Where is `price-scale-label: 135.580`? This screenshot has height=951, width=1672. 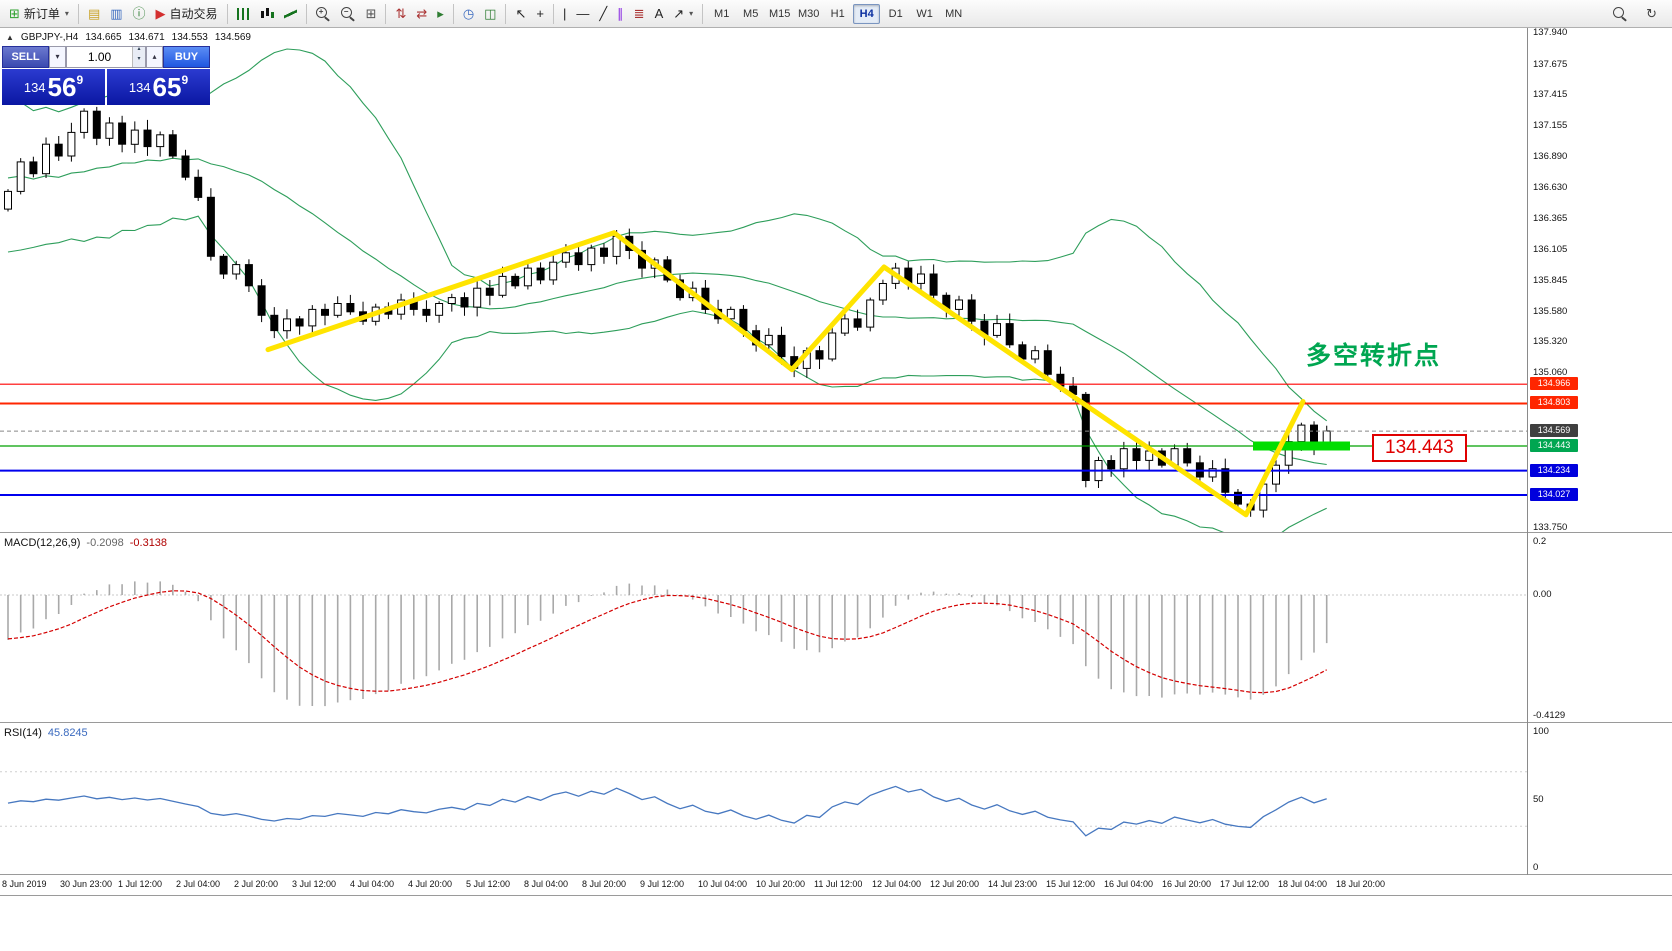 price-scale-label: 135.580 is located at coordinates (1550, 311).